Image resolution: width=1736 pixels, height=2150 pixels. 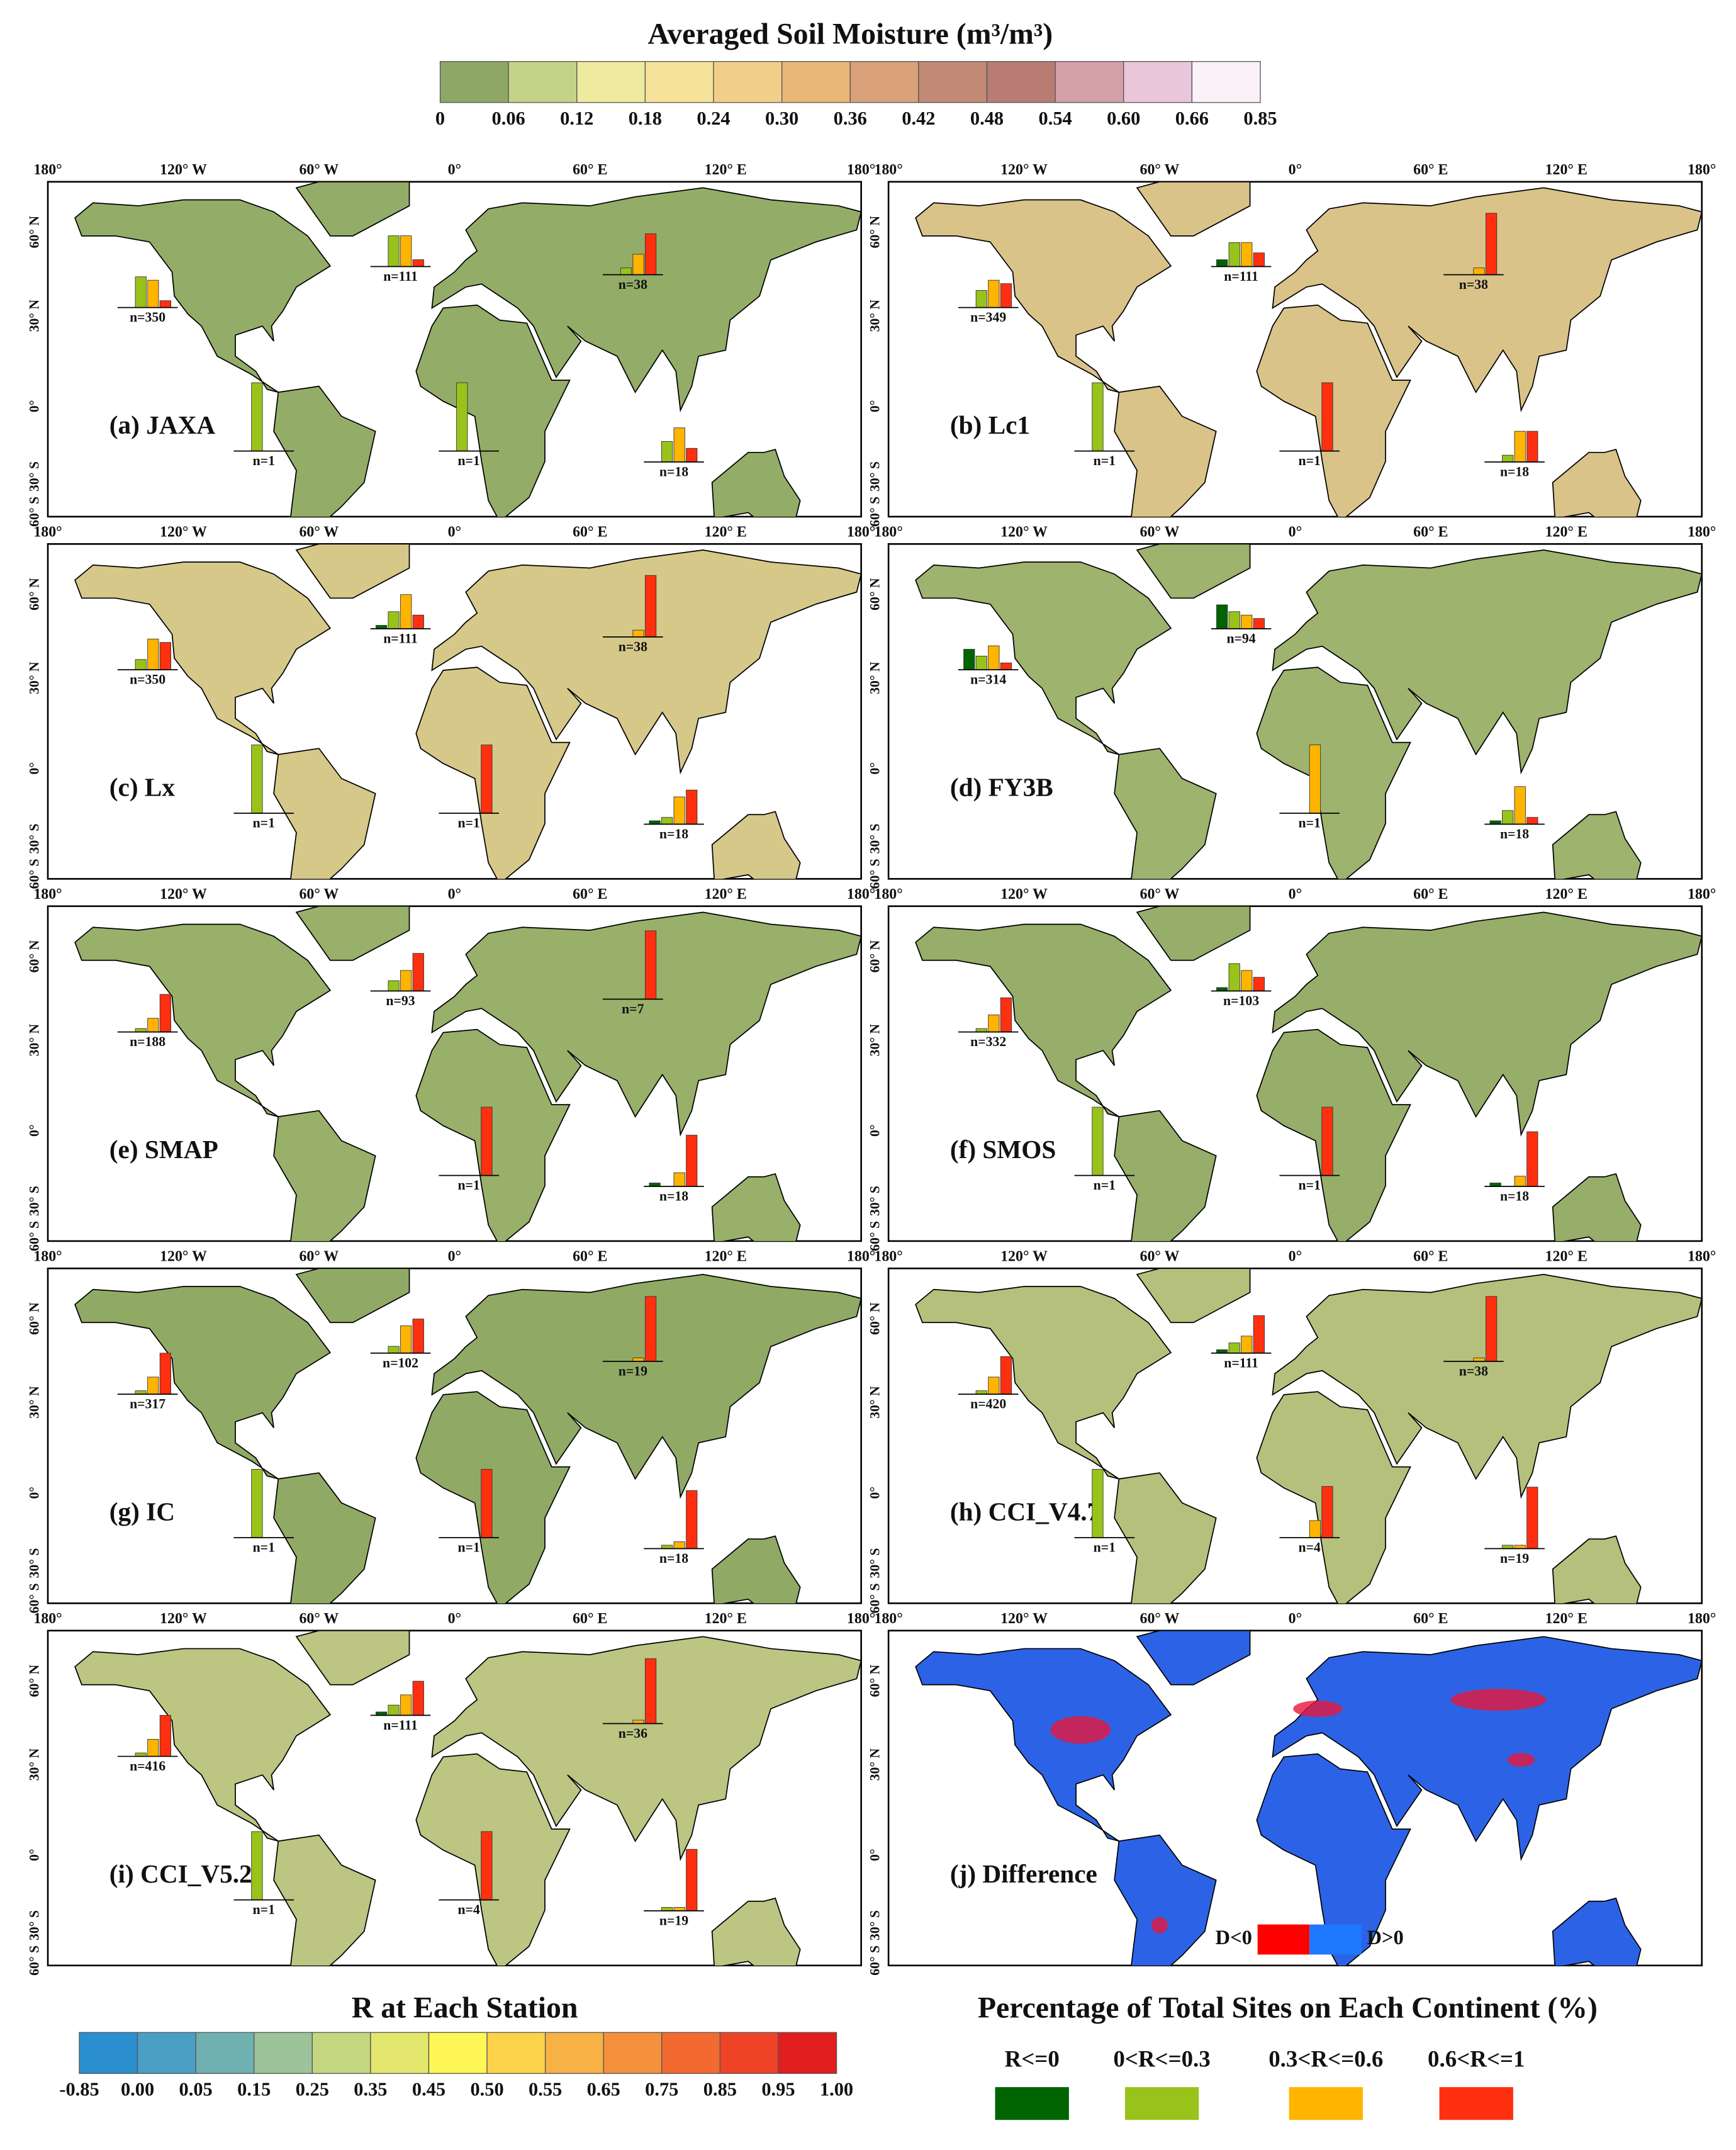 I want to click on legend-label: D<0, so click(x=1234, y=1938).